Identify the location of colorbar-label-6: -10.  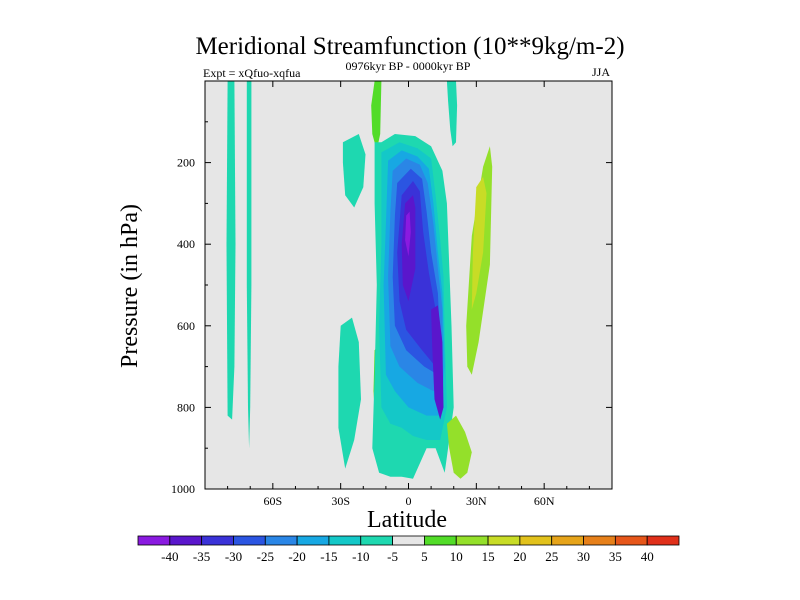
(360, 556).